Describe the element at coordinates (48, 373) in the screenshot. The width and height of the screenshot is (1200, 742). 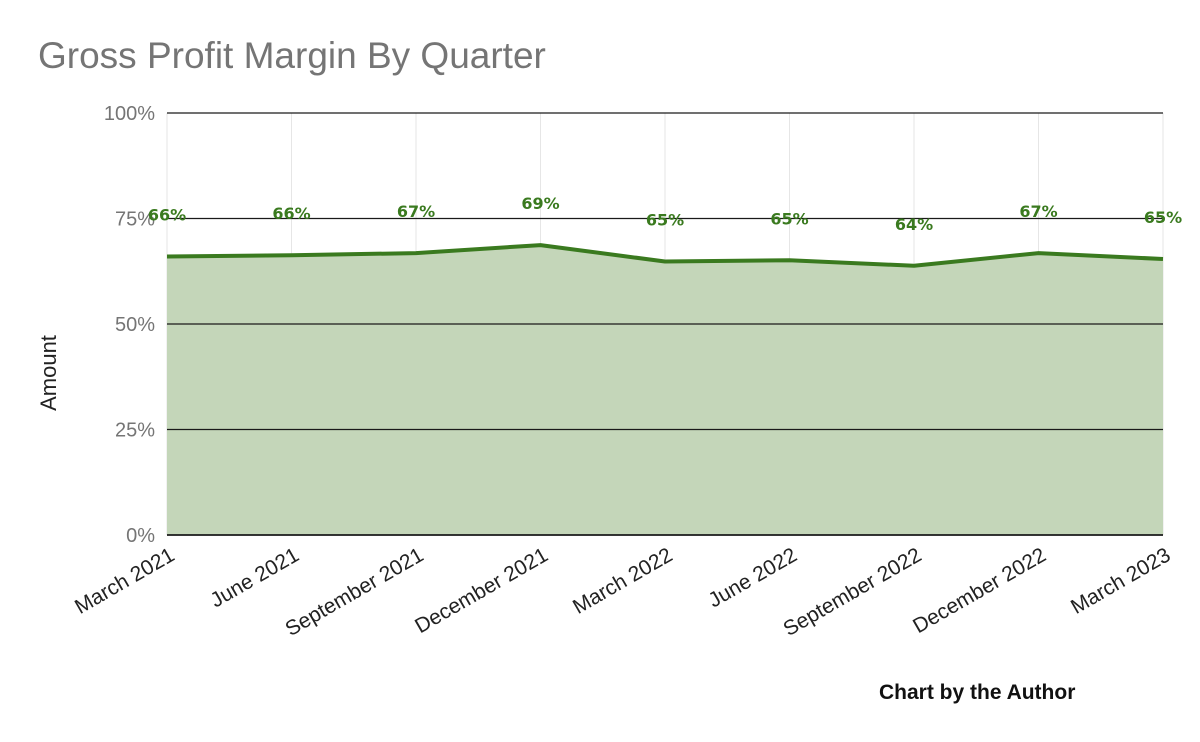
I see `y-axis-label: Amount` at that location.